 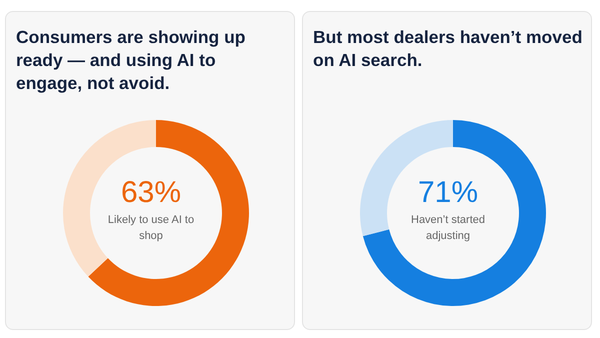 What do you see at coordinates (448, 49) in the screenshot?
I see `chart-title: But most dealers haven’t moved on AI search.` at bounding box center [448, 49].